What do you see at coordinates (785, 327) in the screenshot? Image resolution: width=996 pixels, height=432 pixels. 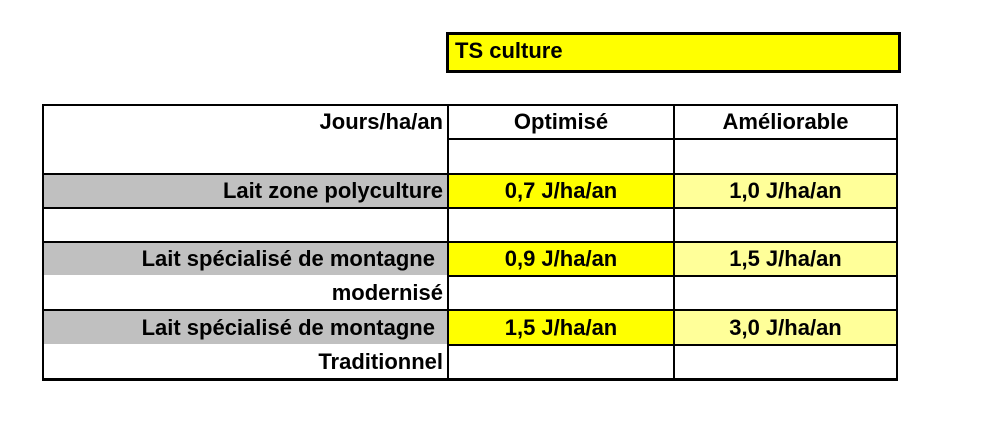 I see `row-ameliorable-montagne-traditionnel: 3,0 J/ha/an` at bounding box center [785, 327].